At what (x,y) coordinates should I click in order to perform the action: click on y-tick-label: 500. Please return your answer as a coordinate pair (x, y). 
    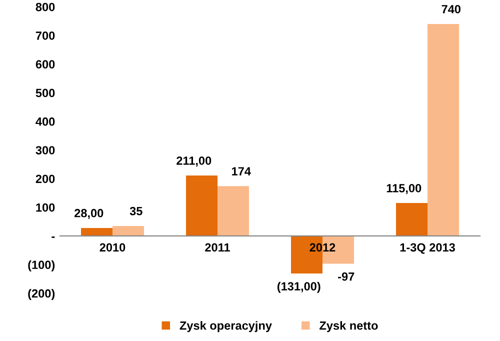
    Looking at the image, I should click on (45, 93).